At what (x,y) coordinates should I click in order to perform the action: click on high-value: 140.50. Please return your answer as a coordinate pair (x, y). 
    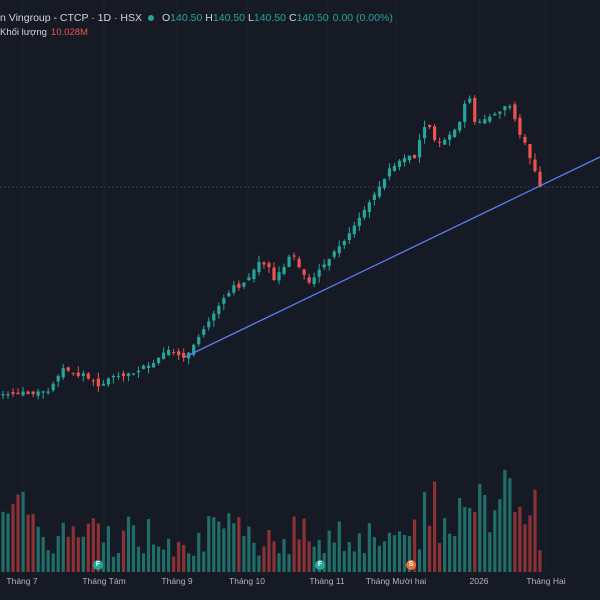
    Looking at the image, I should click on (229, 18).